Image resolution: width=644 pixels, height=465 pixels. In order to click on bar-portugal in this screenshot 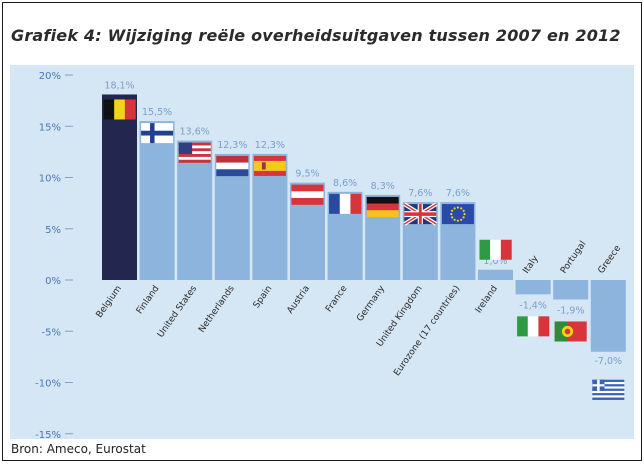, I will do `click(571, 290)`.